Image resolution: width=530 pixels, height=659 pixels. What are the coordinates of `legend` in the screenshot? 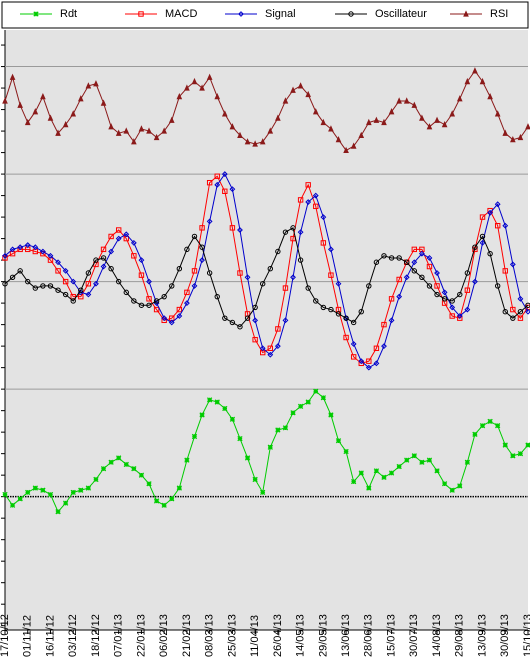 It's located at (265, 15).